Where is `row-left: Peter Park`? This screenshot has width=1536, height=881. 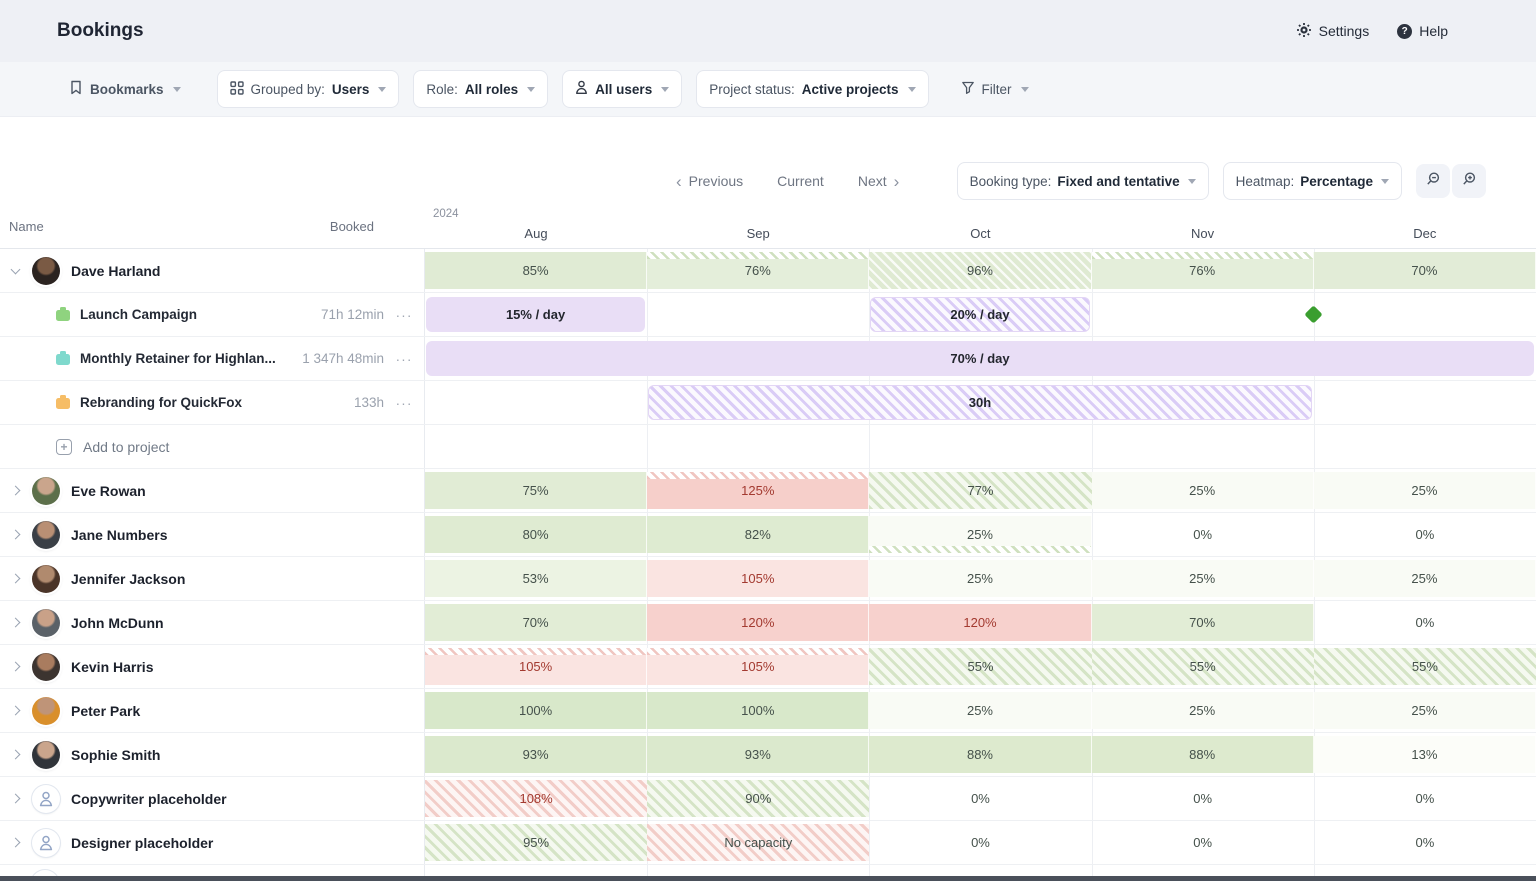
row-left: Peter Park is located at coordinates (212, 710).